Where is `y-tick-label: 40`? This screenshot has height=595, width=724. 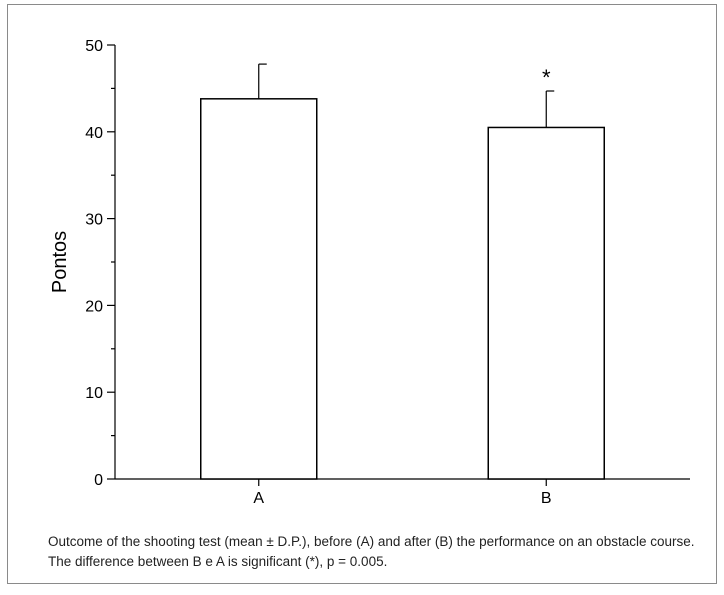 y-tick-label: 40 is located at coordinates (94, 133).